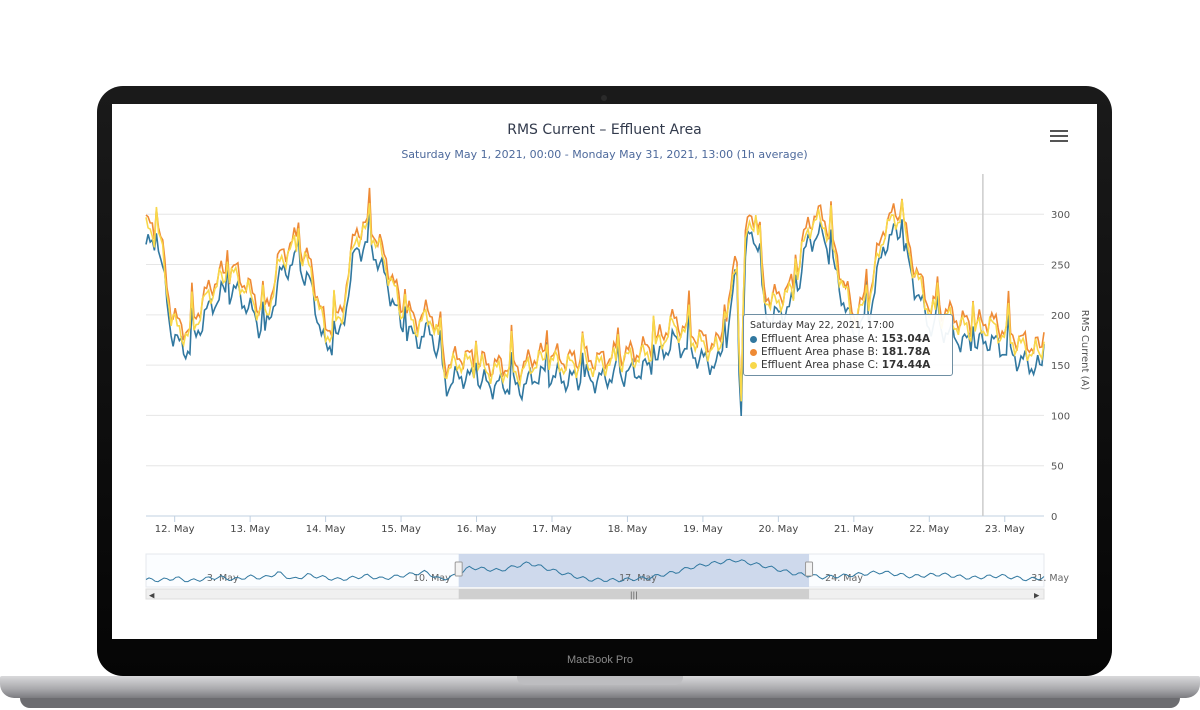  I want to click on chart-title: RMS Current – Effluent Area, so click(604, 130).